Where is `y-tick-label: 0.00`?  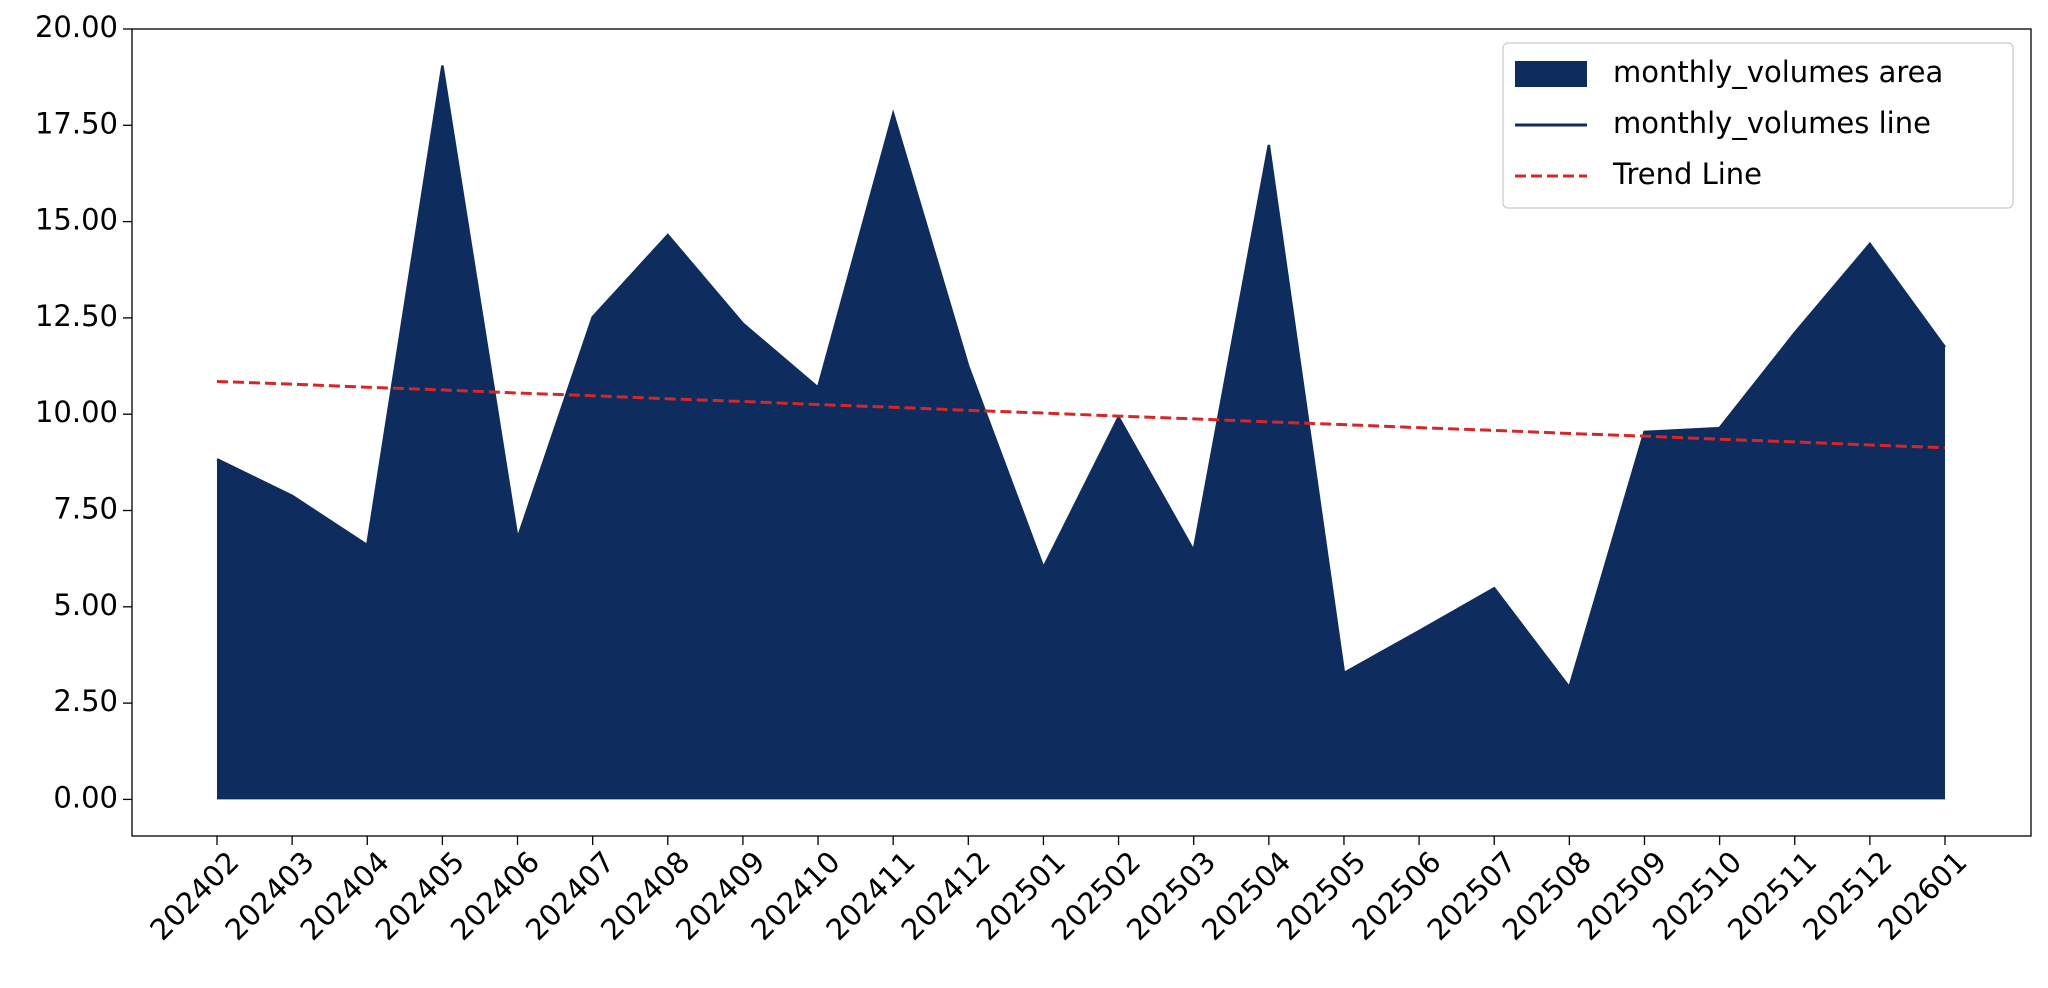 y-tick-label: 0.00 is located at coordinates (85, 797).